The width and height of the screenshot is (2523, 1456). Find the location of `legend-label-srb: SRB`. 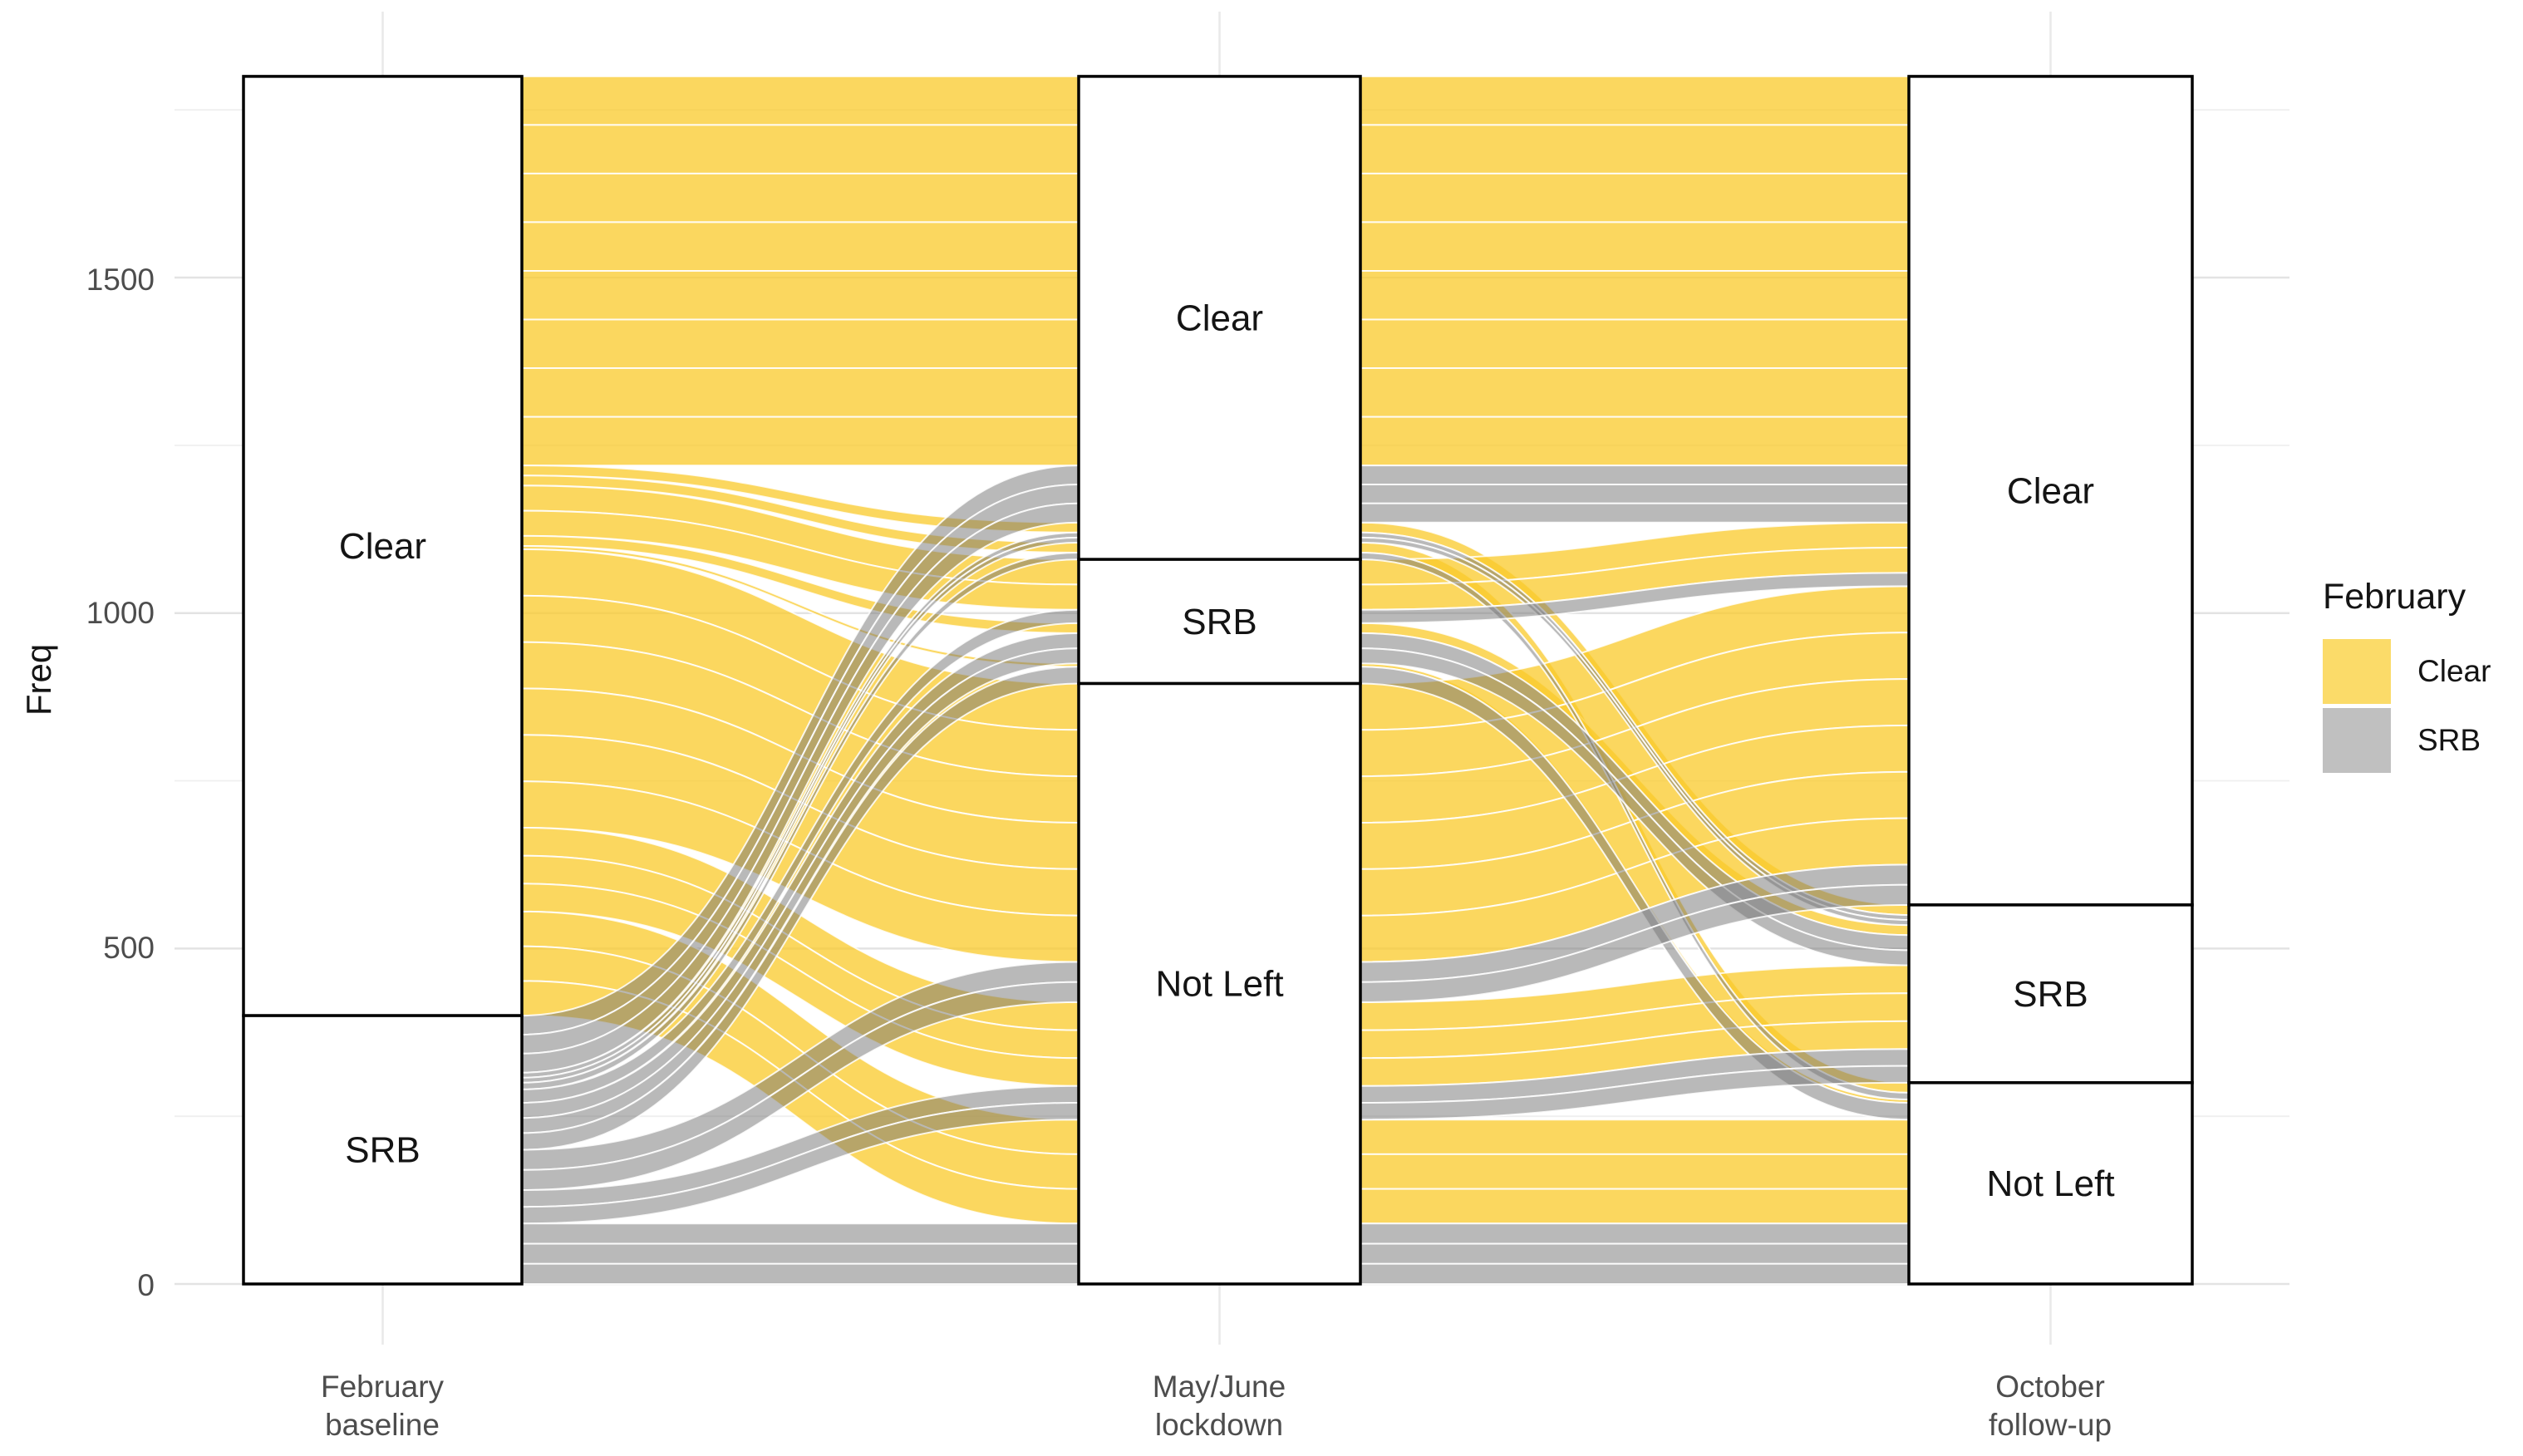

legend-label-srb: SRB is located at coordinates (2449, 740).